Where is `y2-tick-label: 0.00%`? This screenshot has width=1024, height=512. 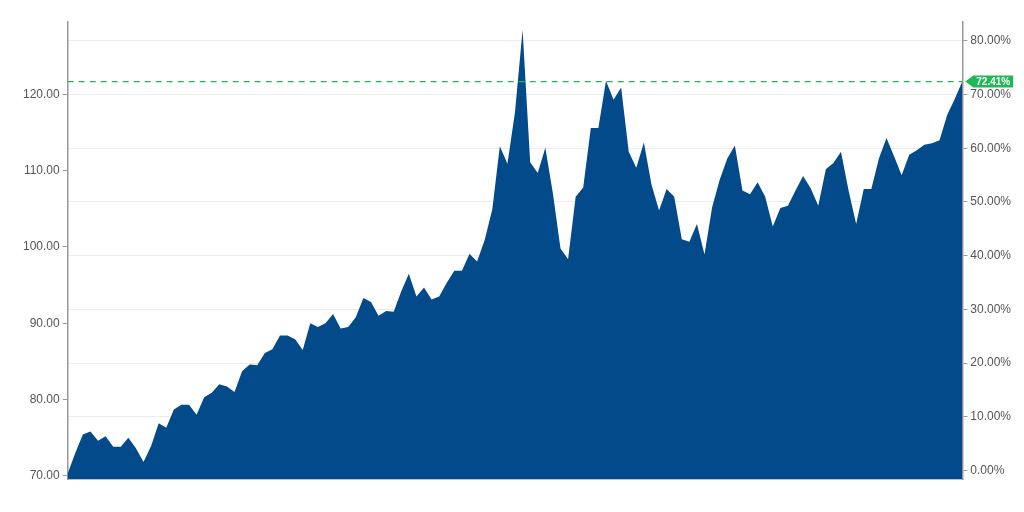 y2-tick-label: 0.00% is located at coordinates (987, 469).